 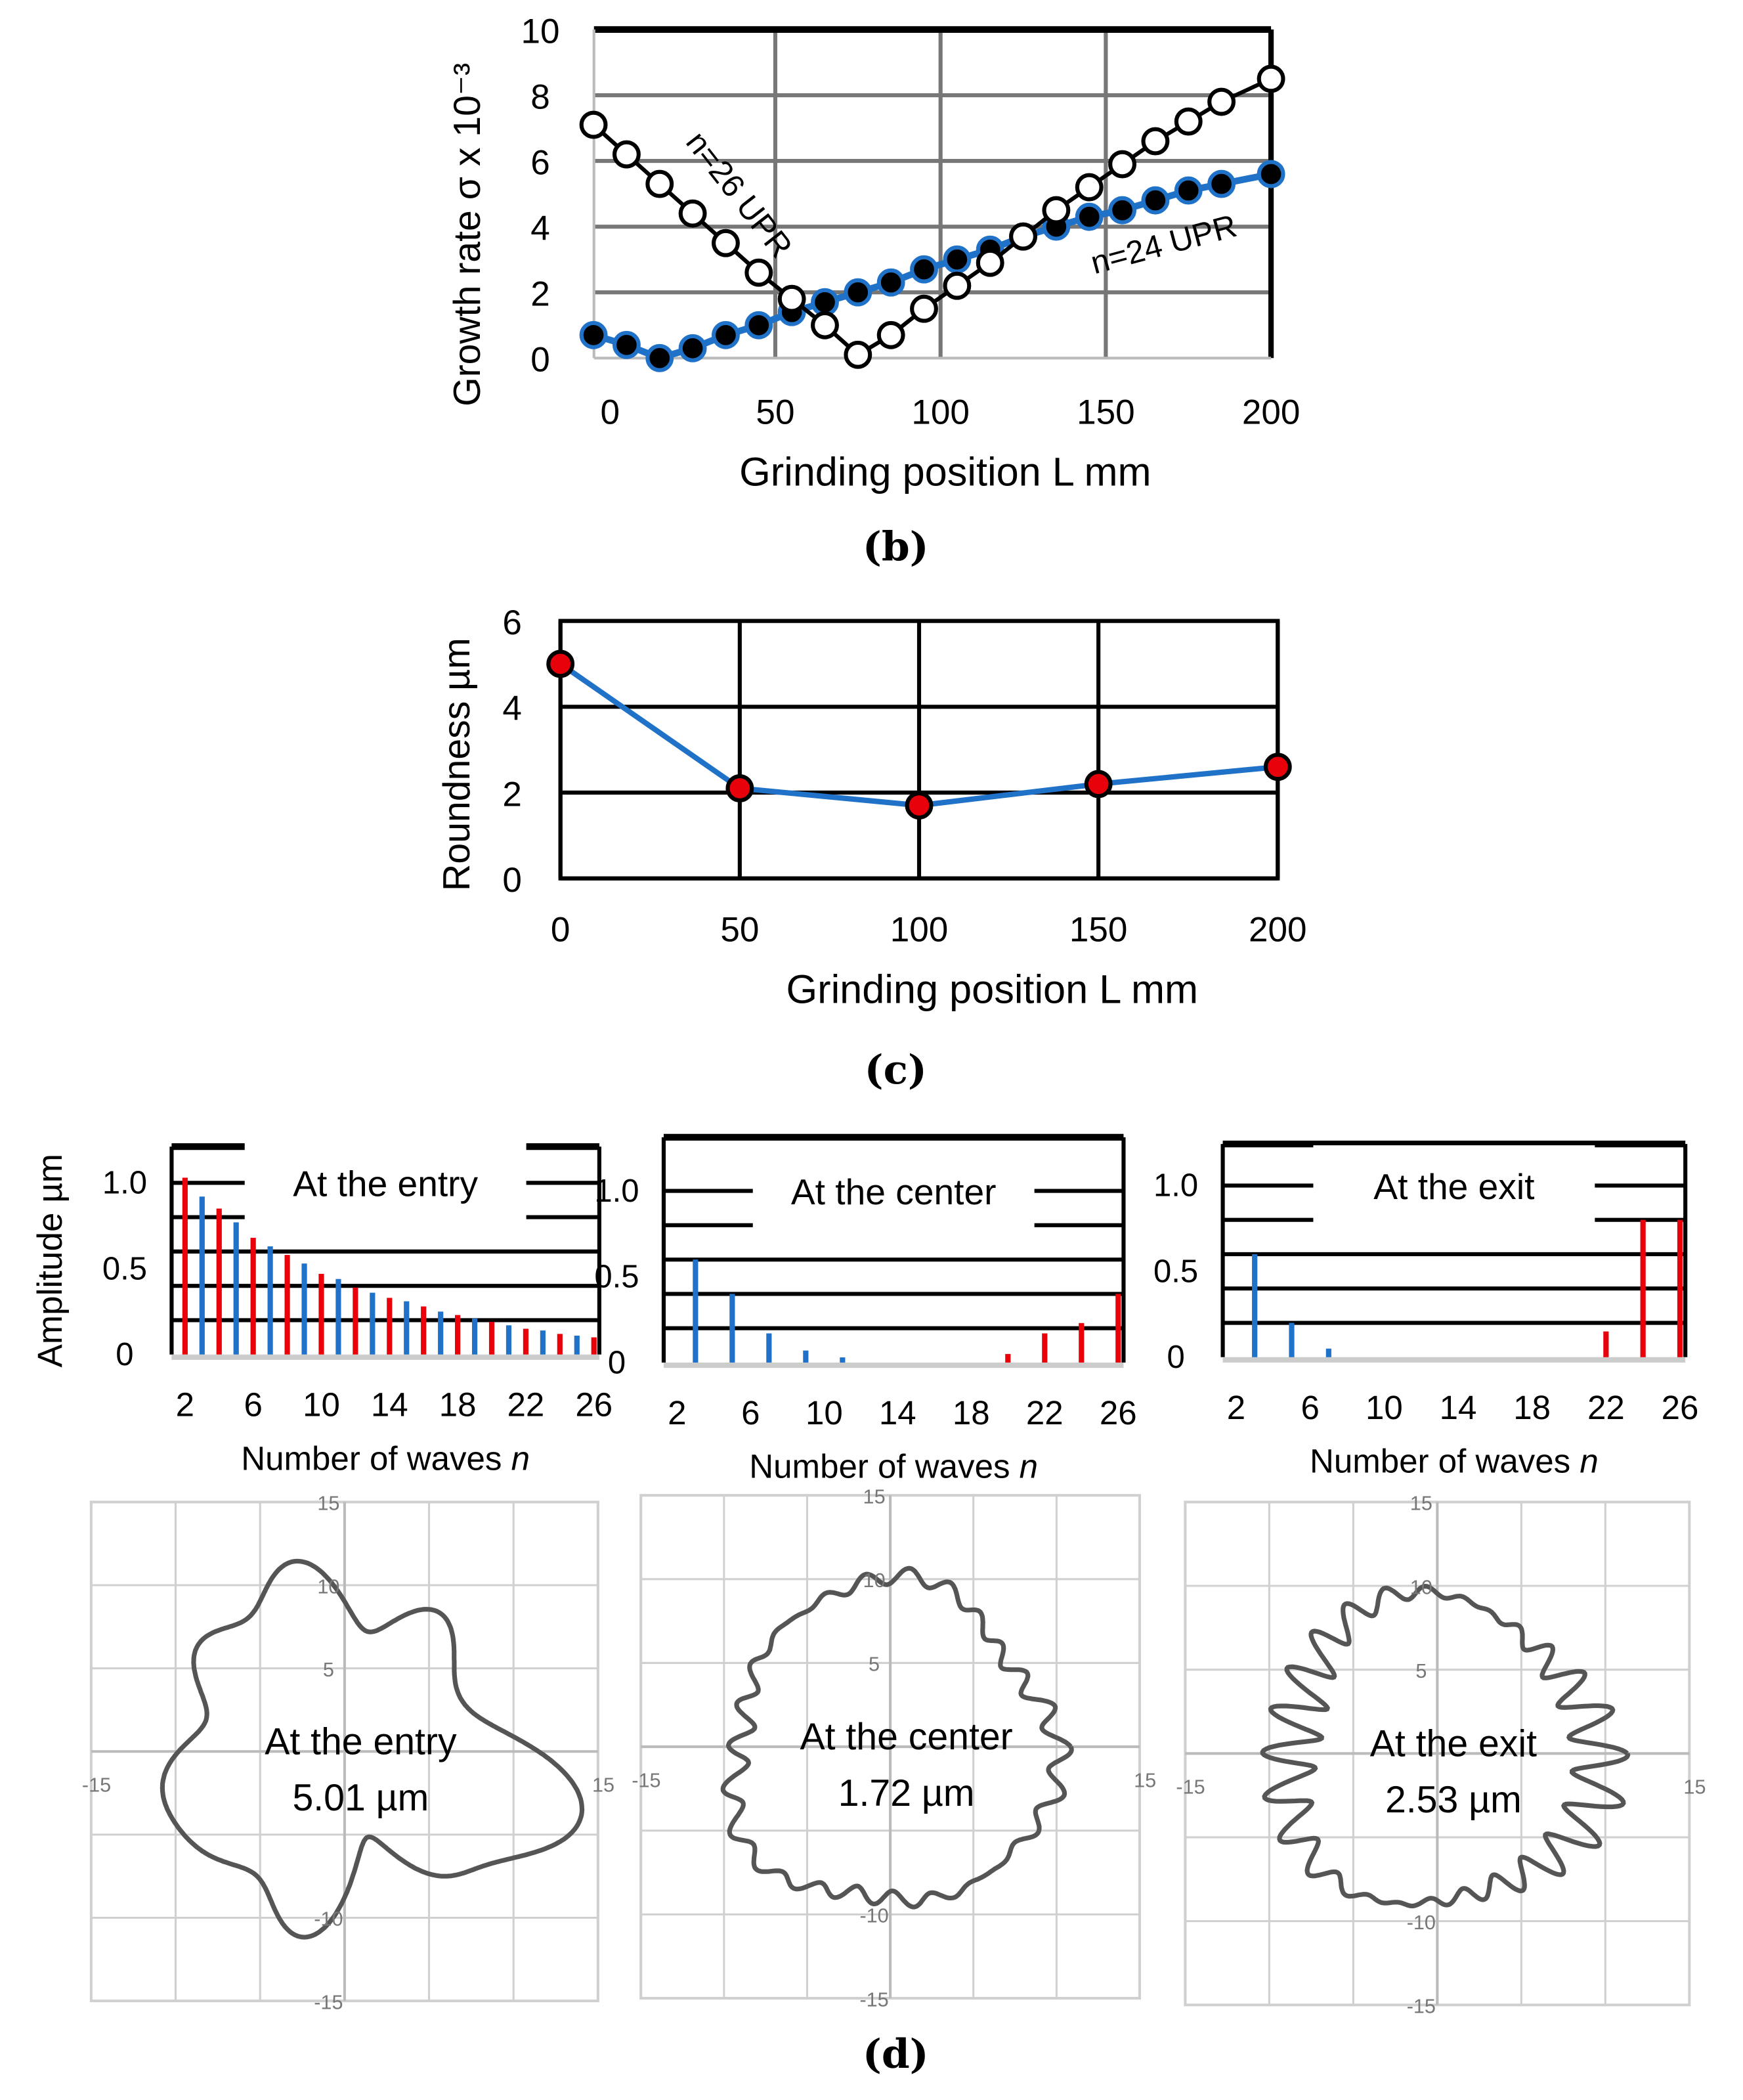 I want to click on y-tick-label: 0.5, so click(x=616, y=1277).